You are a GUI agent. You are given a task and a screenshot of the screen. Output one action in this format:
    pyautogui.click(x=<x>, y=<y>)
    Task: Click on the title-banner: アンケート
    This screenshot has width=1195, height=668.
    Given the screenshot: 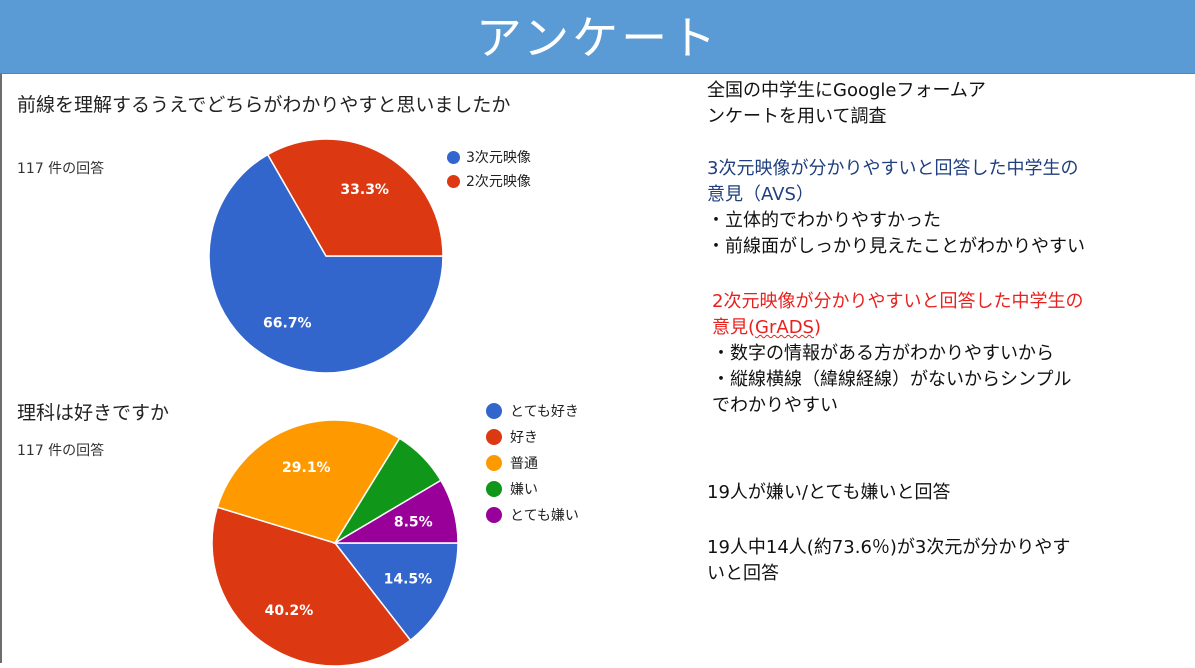 What is the action you would take?
    pyautogui.click(x=597, y=37)
    